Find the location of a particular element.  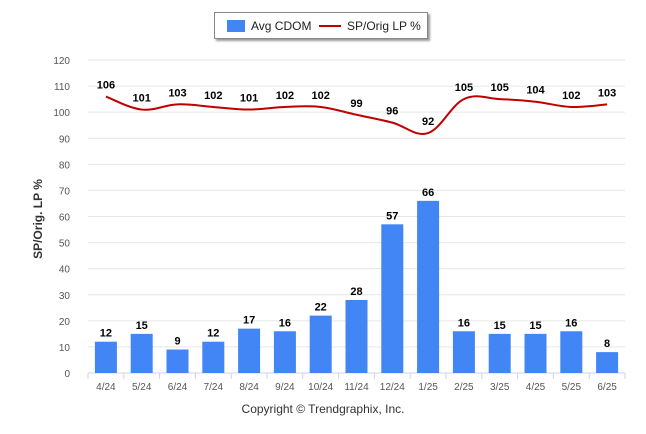

line-data-label: 96 is located at coordinates (392, 112).